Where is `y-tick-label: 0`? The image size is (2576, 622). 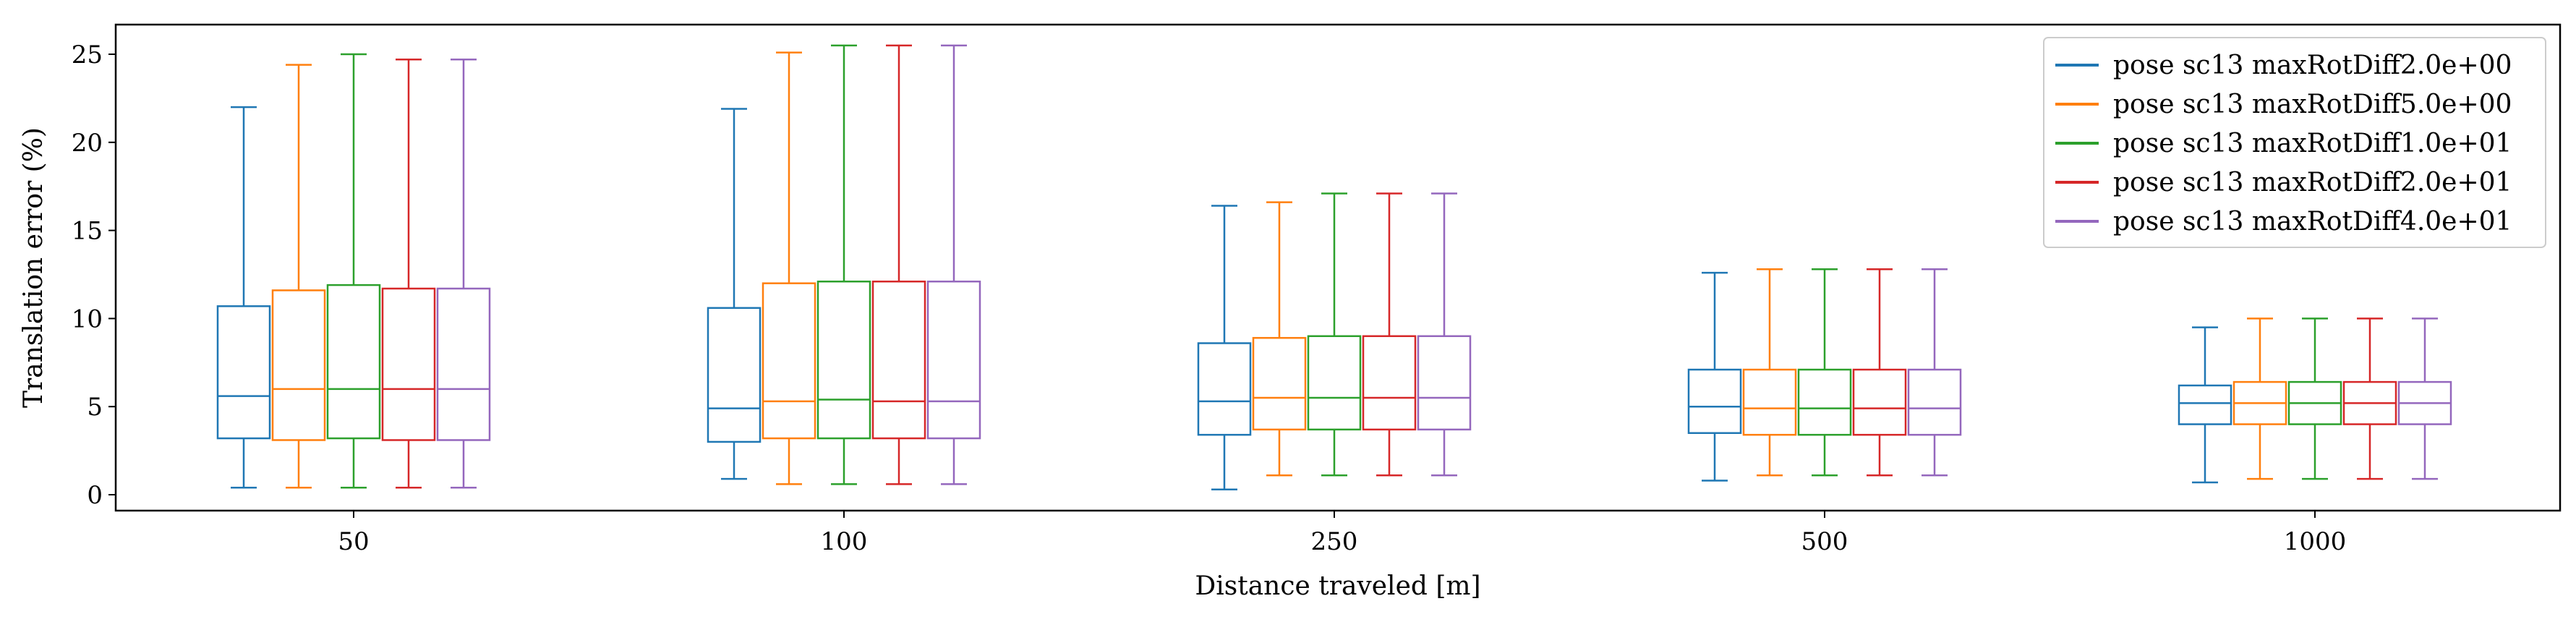
y-tick-label: 0 is located at coordinates (95, 495).